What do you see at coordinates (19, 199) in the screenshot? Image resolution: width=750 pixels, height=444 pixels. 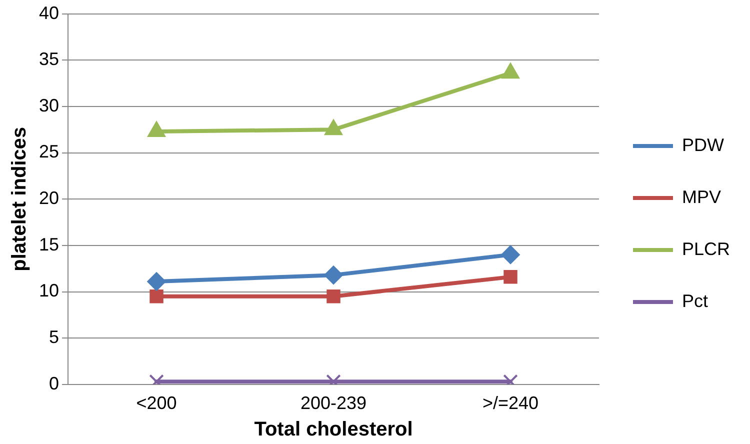 I see `y-axis-title: platelet indices` at bounding box center [19, 199].